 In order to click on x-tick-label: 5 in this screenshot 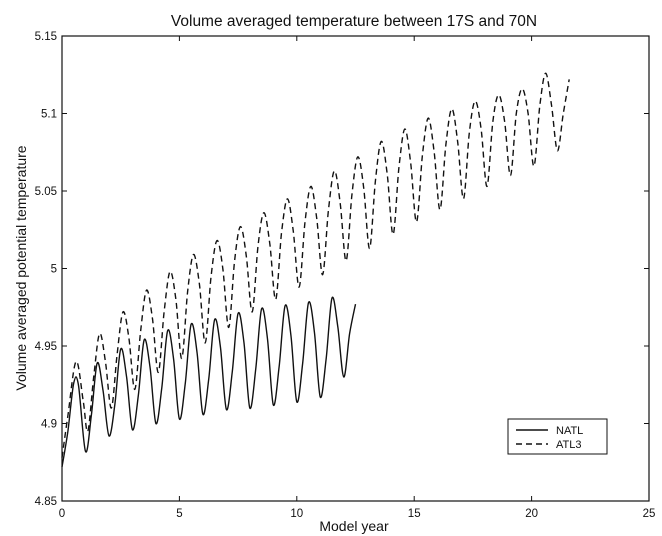, I will do `click(179, 514)`.